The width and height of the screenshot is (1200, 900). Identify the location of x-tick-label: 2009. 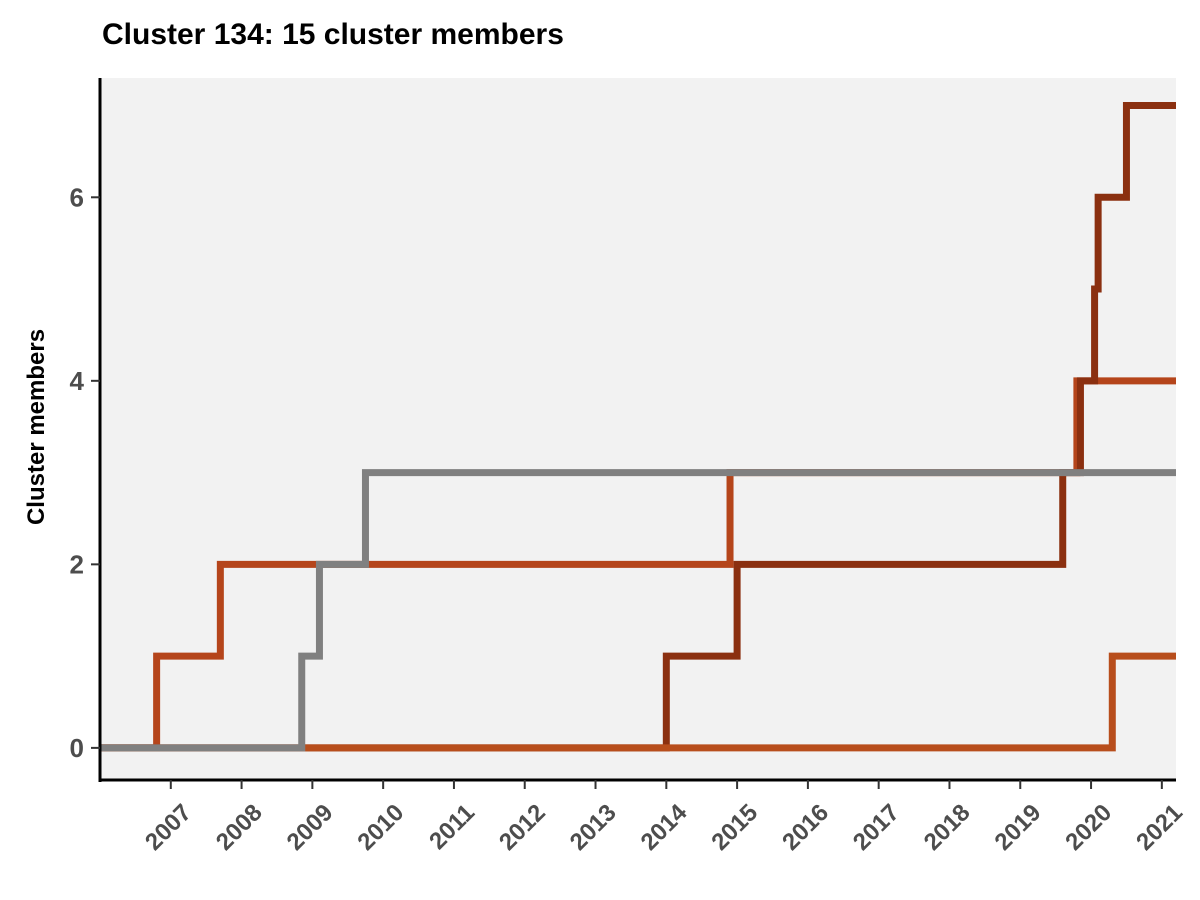
(310, 827).